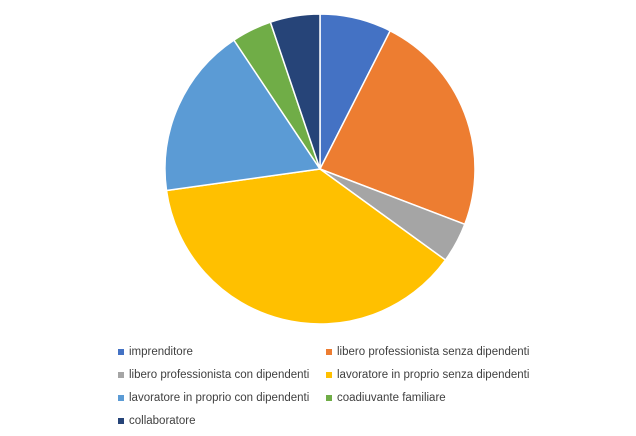 The width and height of the screenshot is (636, 436). I want to click on legend-item-3: libero professionista con dipendenti, so click(222, 374).